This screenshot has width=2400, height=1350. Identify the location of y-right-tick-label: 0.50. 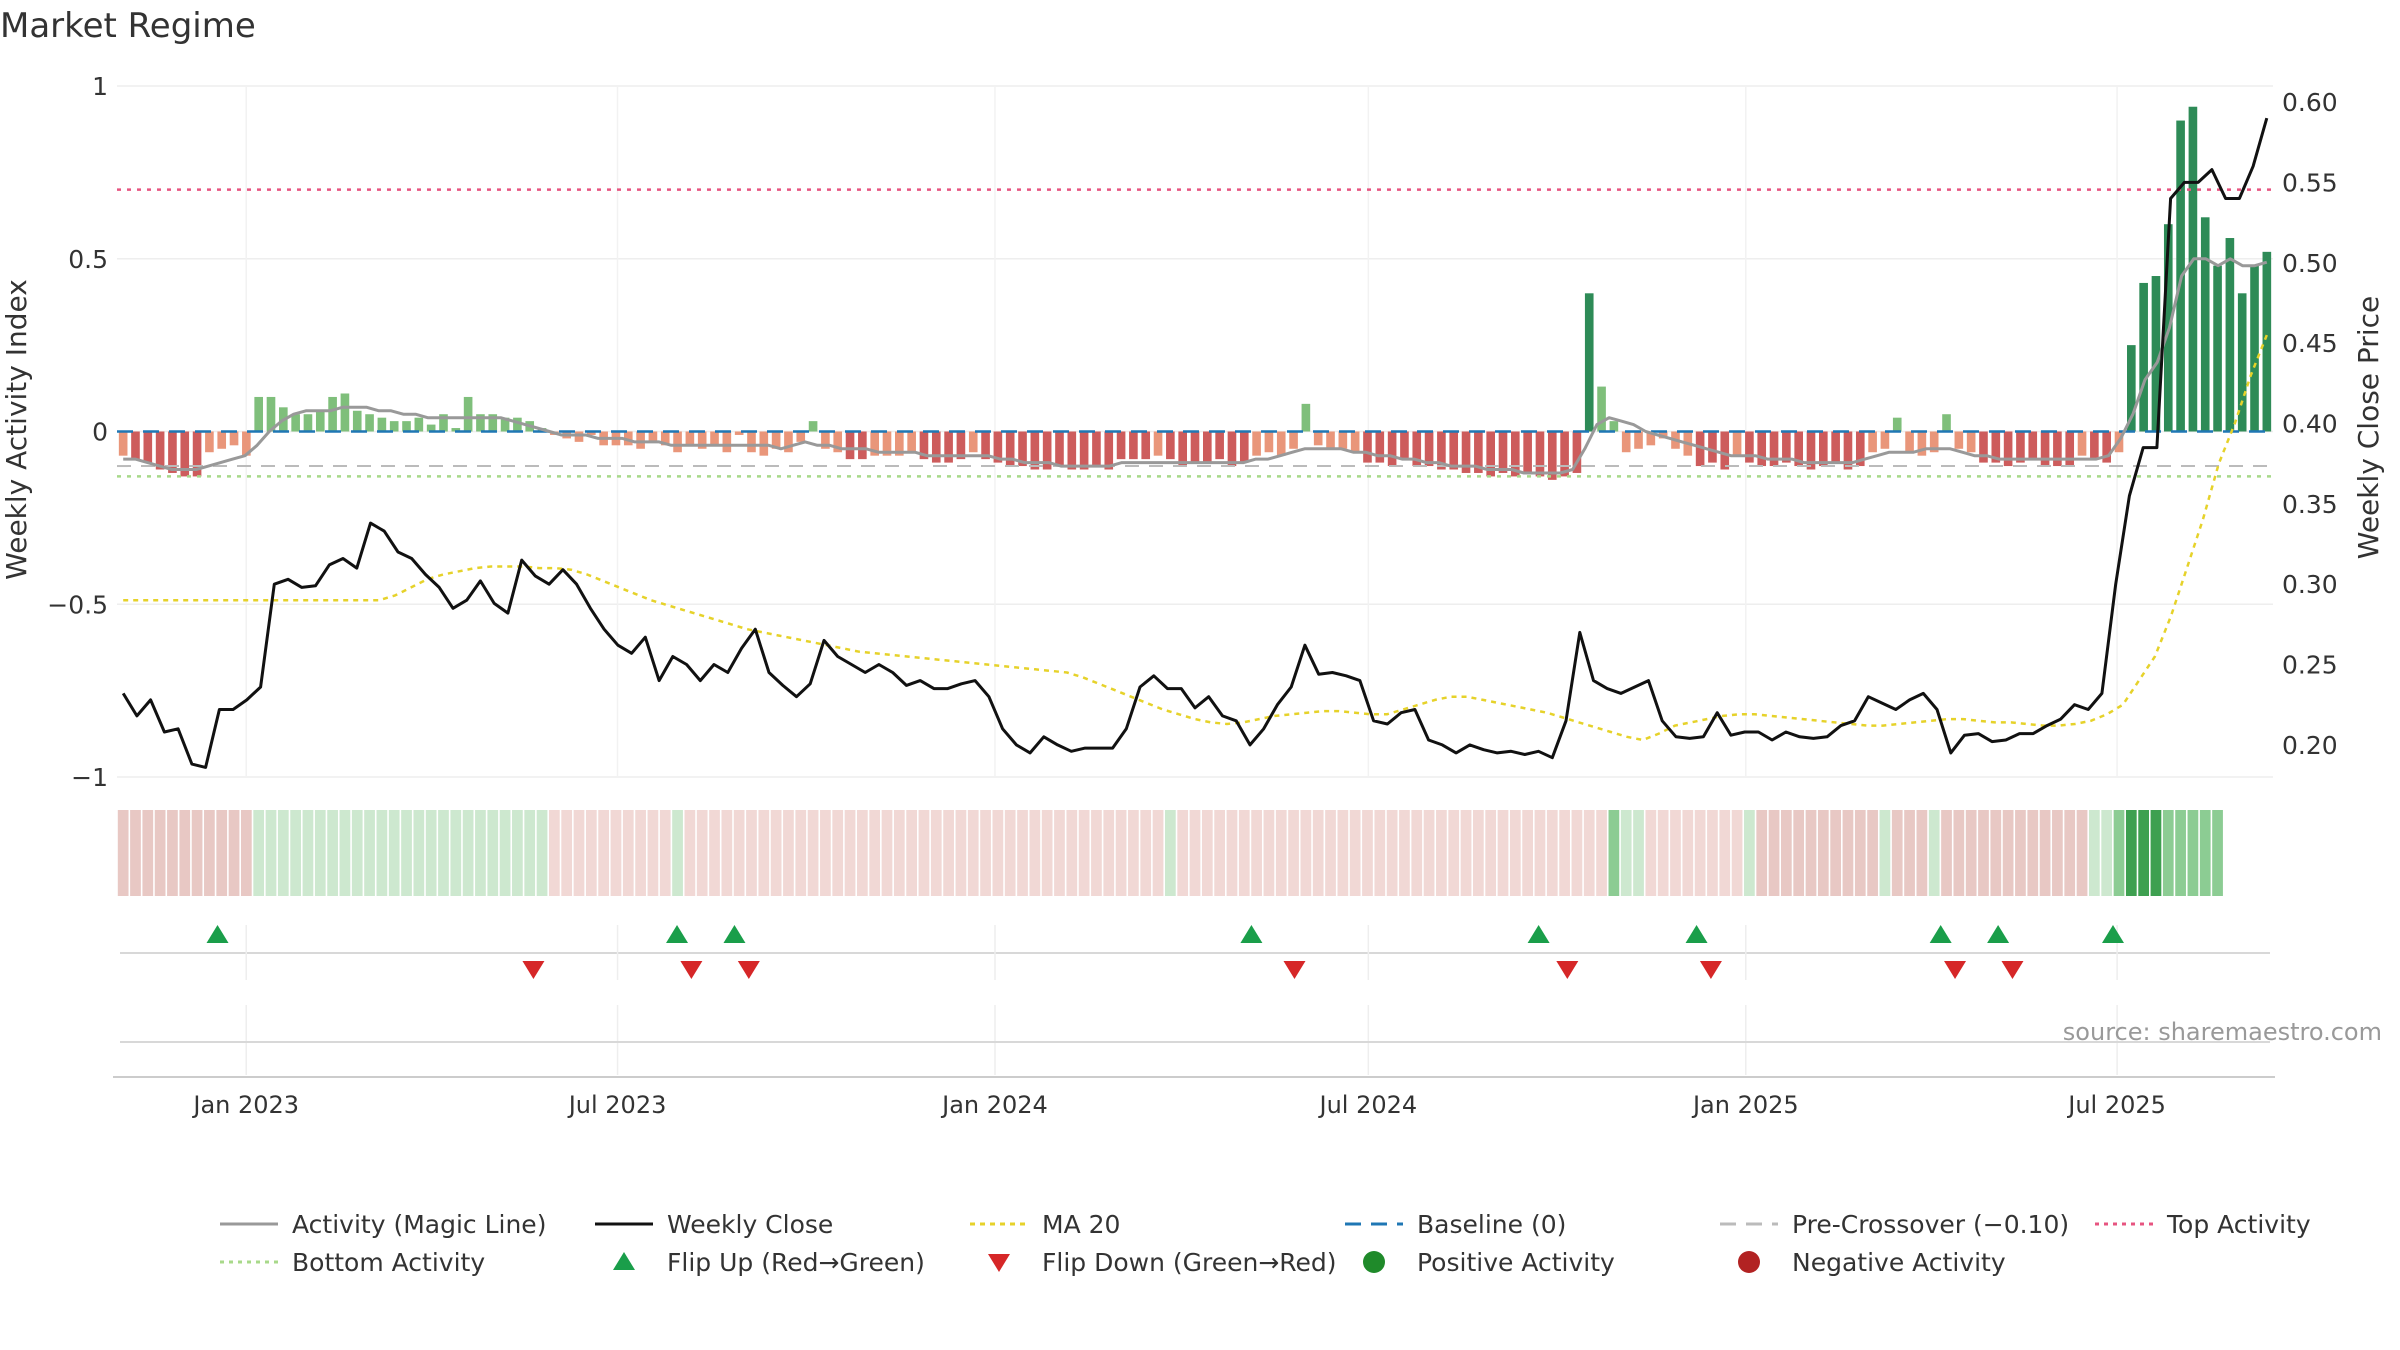
(2310, 263).